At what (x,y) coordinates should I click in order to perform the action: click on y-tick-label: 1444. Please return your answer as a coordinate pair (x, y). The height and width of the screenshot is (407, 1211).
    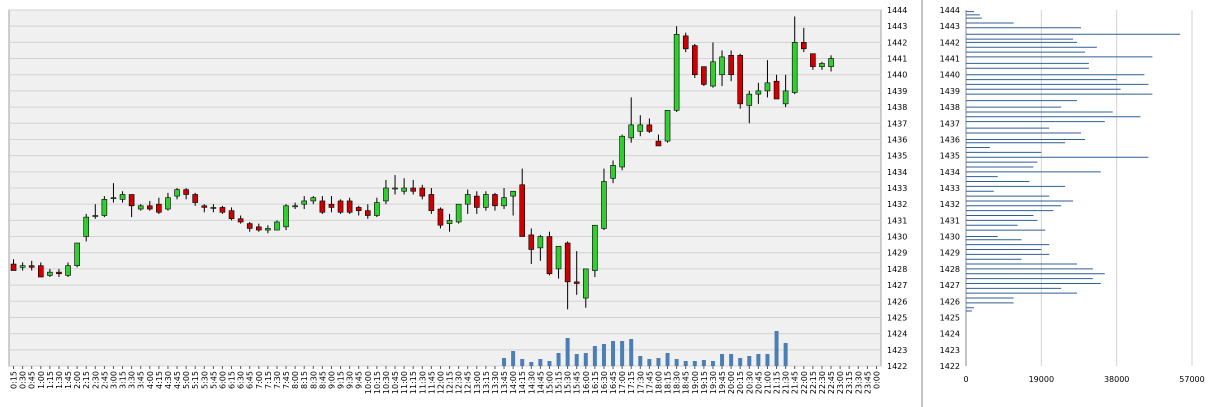
    Looking at the image, I should click on (897, 10).